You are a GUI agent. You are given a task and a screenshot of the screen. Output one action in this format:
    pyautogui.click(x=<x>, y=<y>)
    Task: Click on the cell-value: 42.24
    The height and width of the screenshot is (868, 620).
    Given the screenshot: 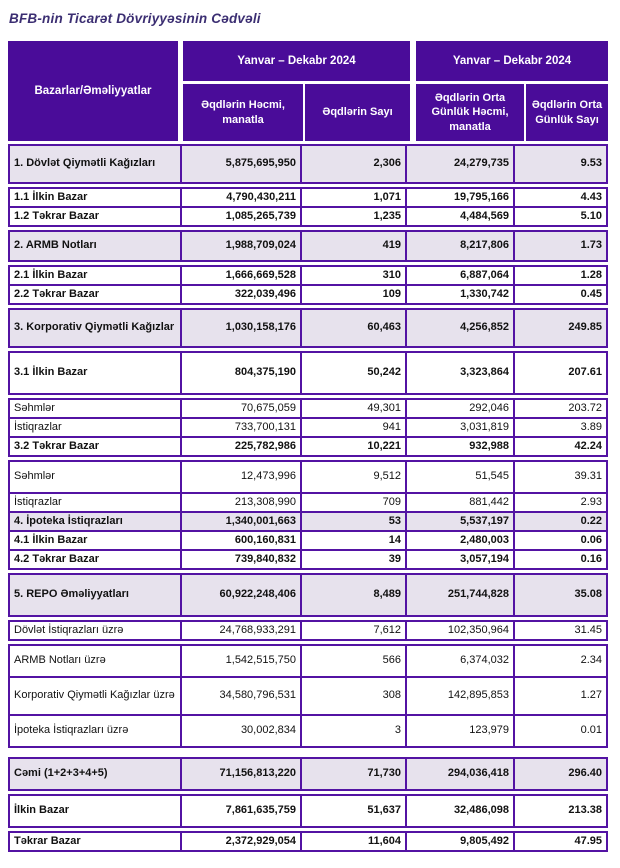 What is the action you would take?
    pyautogui.click(x=559, y=446)
    